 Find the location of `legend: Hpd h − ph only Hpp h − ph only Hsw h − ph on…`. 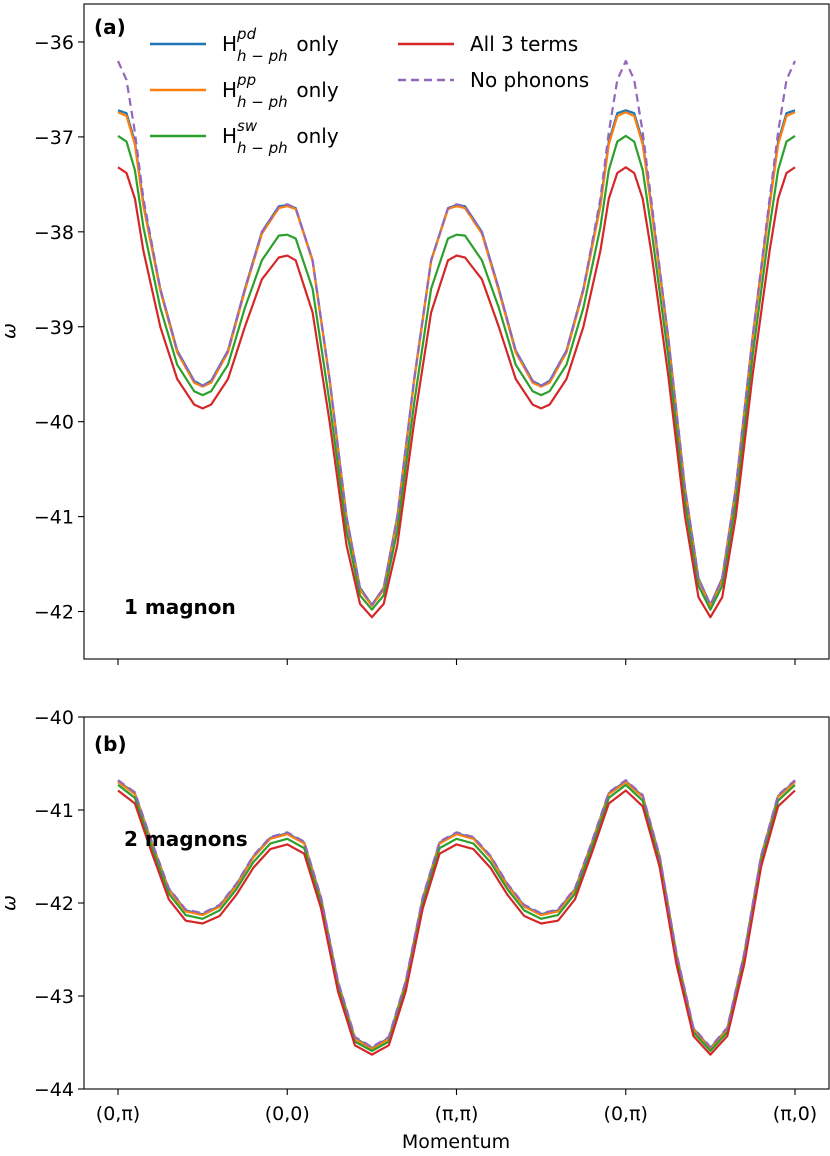

legend: Hpd h − ph only Hpp h − ph only Hsw h − ph on… is located at coordinates (369, 91).